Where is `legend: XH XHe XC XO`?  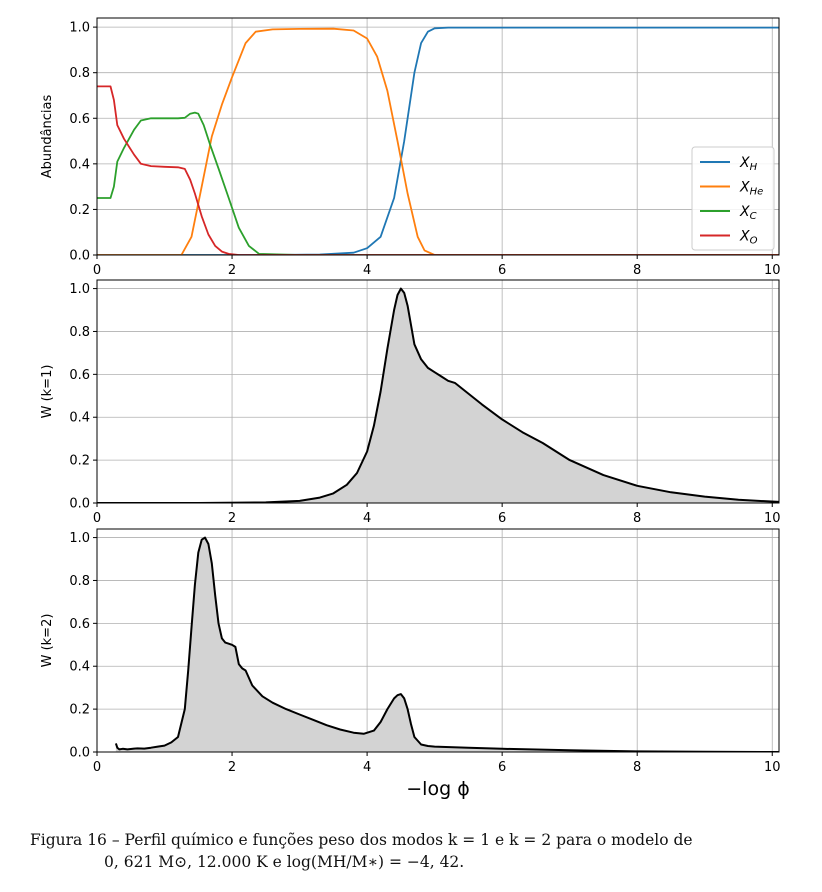 legend: XH XHe XC XO is located at coordinates (733, 198).